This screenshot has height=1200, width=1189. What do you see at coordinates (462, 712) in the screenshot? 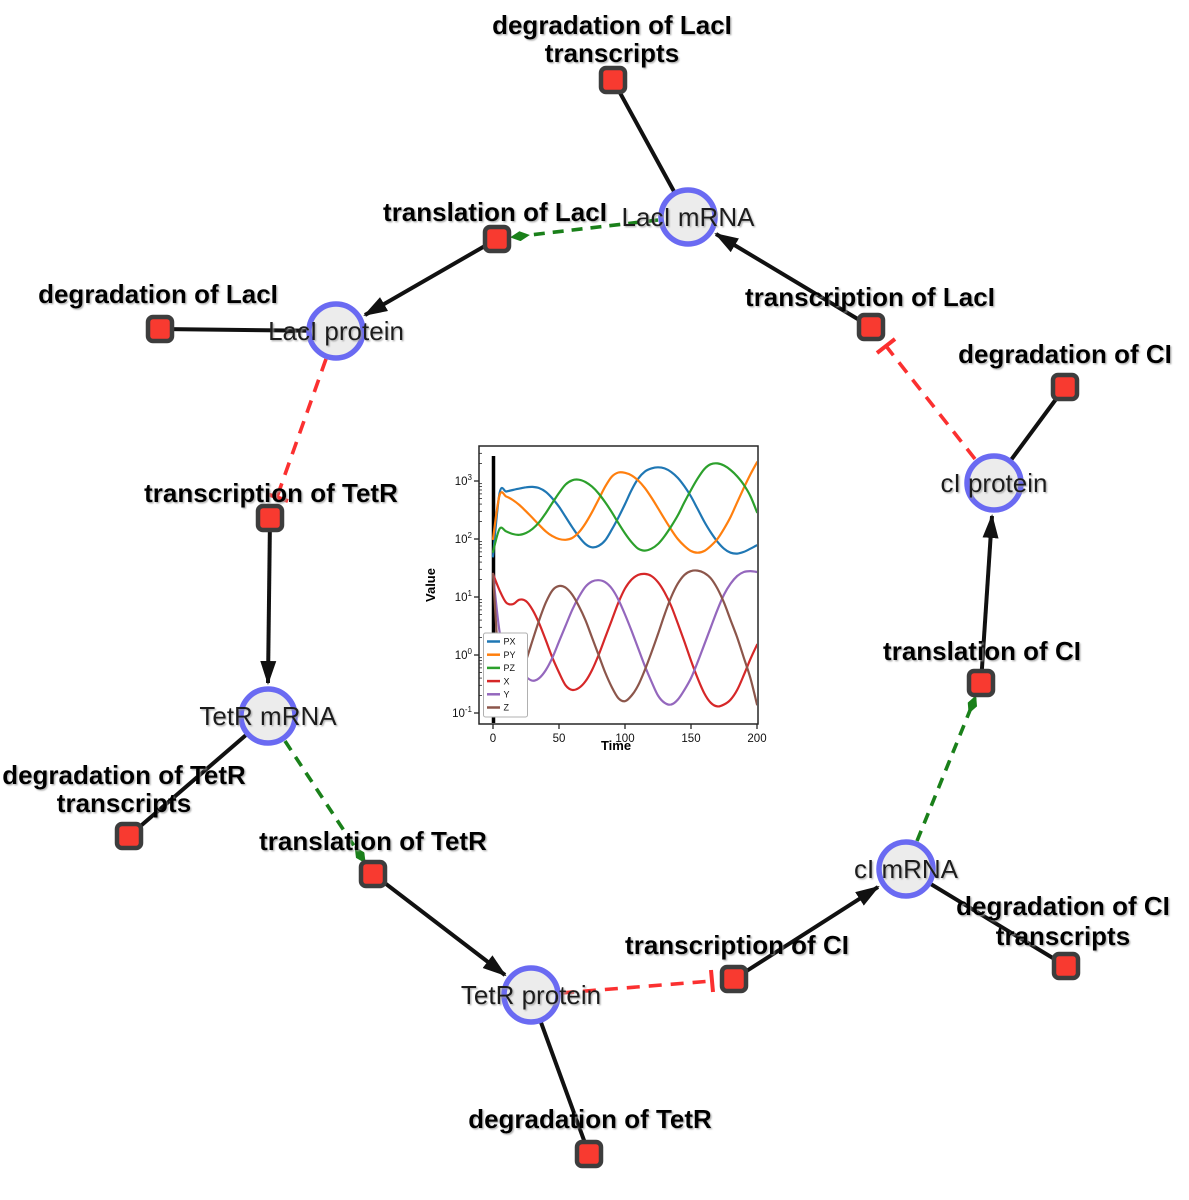
I see `y-tick-label: 10⁻¹` at bounding box center [462, 712].